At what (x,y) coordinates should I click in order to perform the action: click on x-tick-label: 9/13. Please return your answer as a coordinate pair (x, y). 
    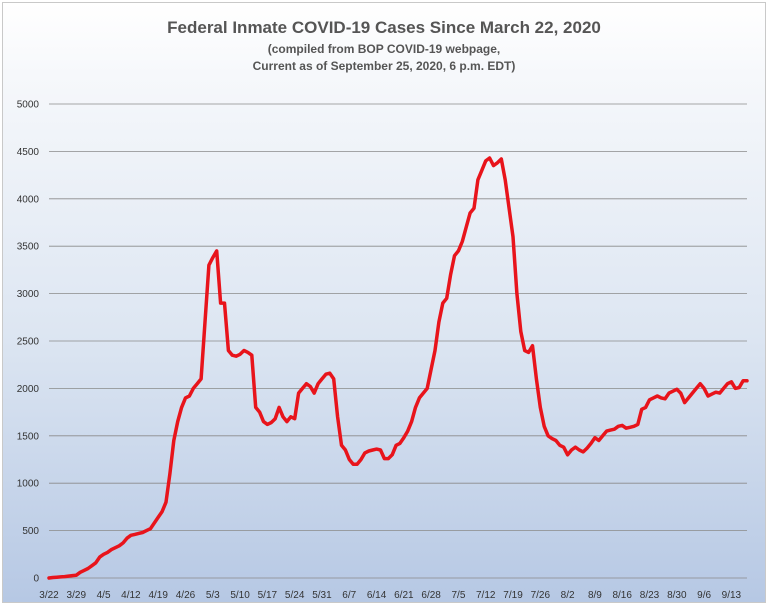
    Looking at the image, I should click on (732, 595).